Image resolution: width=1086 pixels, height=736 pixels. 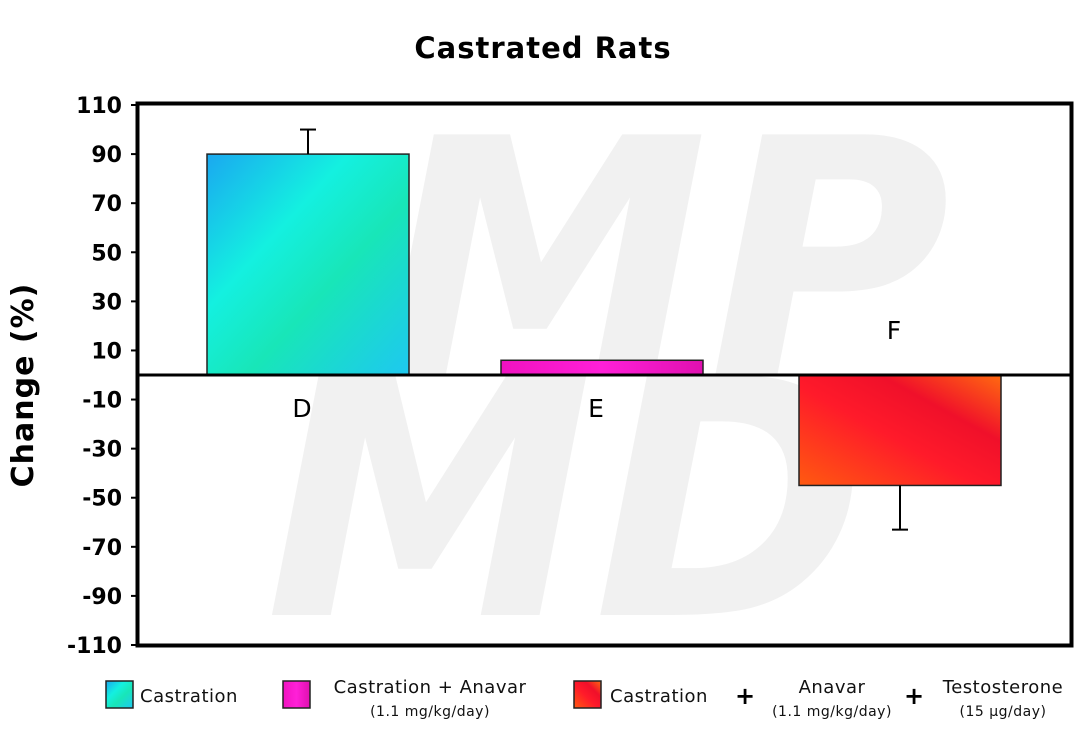 I want to click on bar-letter-label: F, so click(x=894, y=330).